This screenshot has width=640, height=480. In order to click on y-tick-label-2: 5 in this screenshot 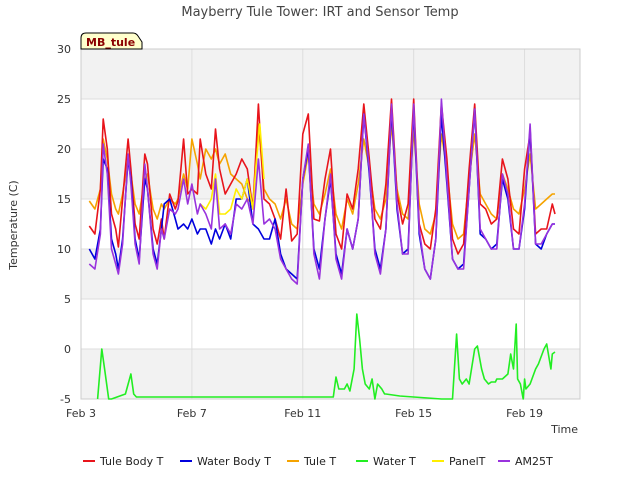, I will do `click(67, 299)`.